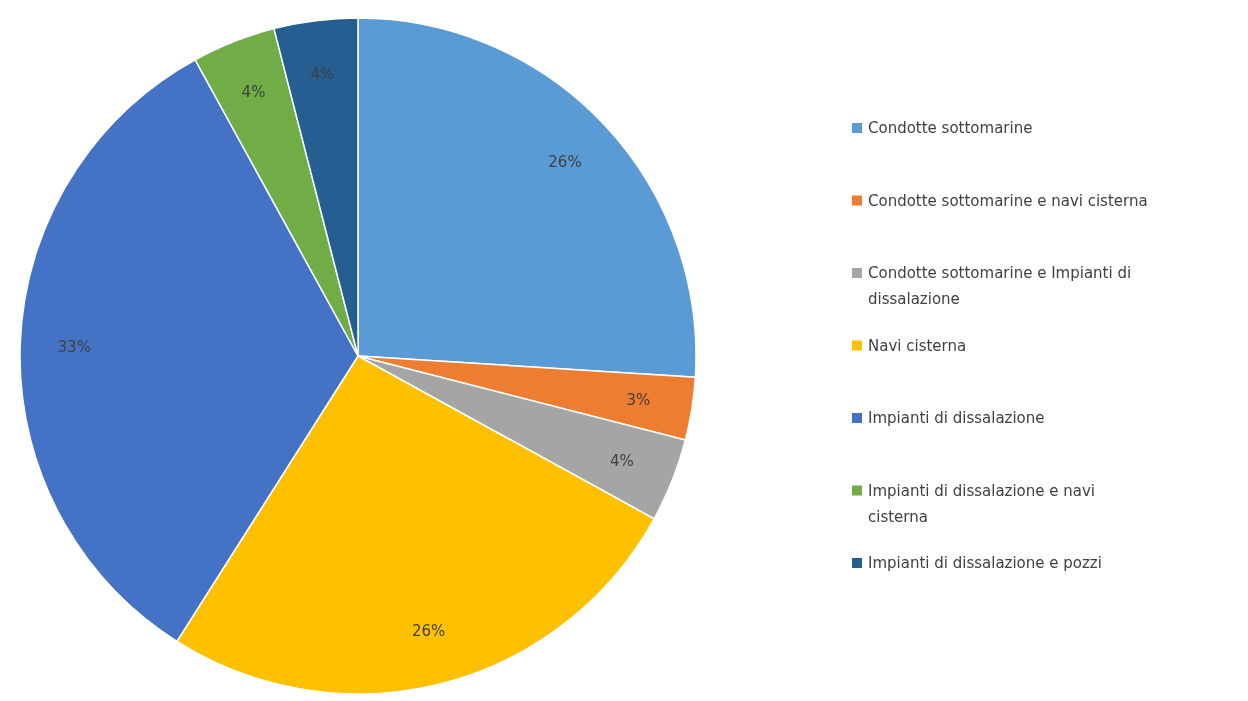 This screenshot has height=701, width=1248. What do you see at coordinates (917, 345) in the screenshot?
I see `legend-label: Navi cisterna` at bounding box center [917, 345].